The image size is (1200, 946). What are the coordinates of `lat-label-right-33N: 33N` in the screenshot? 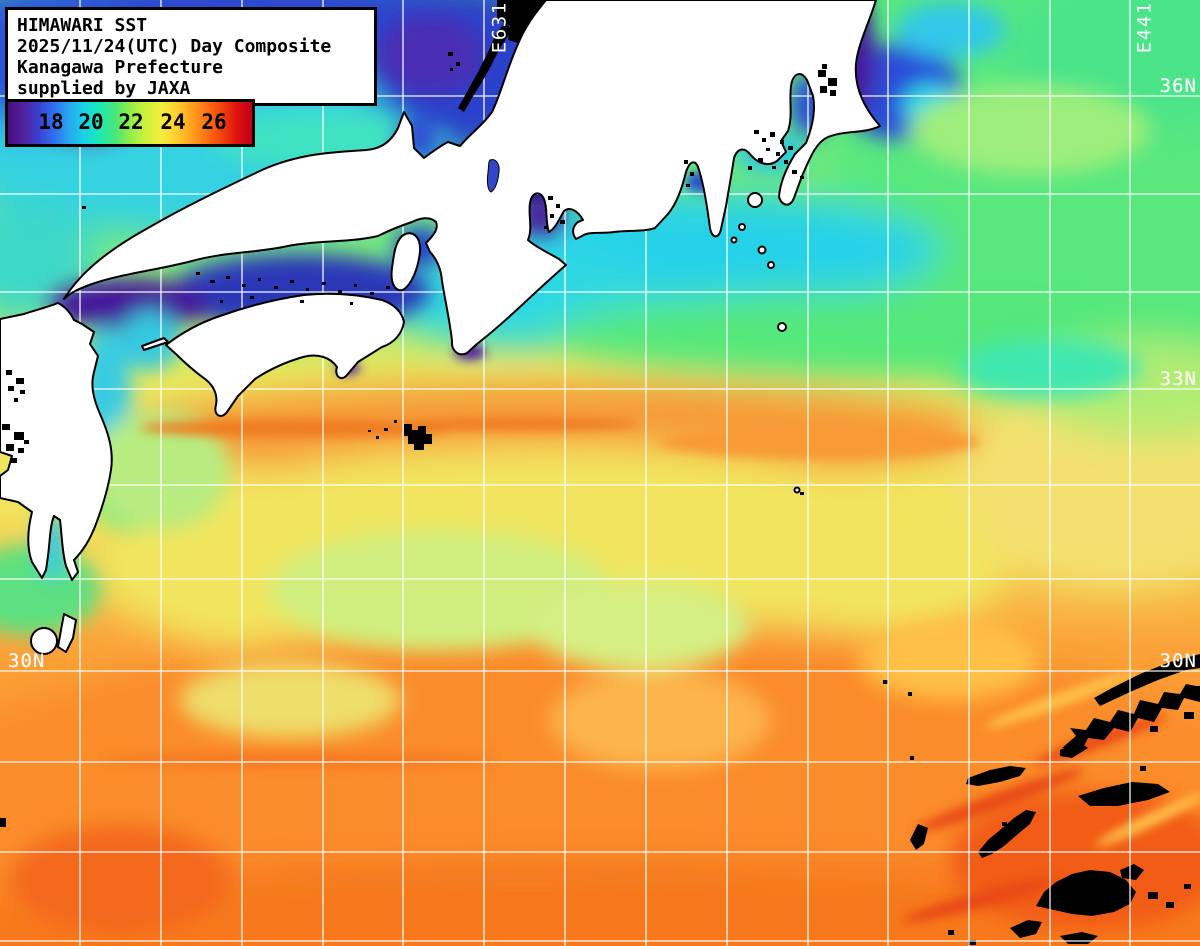 It's located at (1178, 379).